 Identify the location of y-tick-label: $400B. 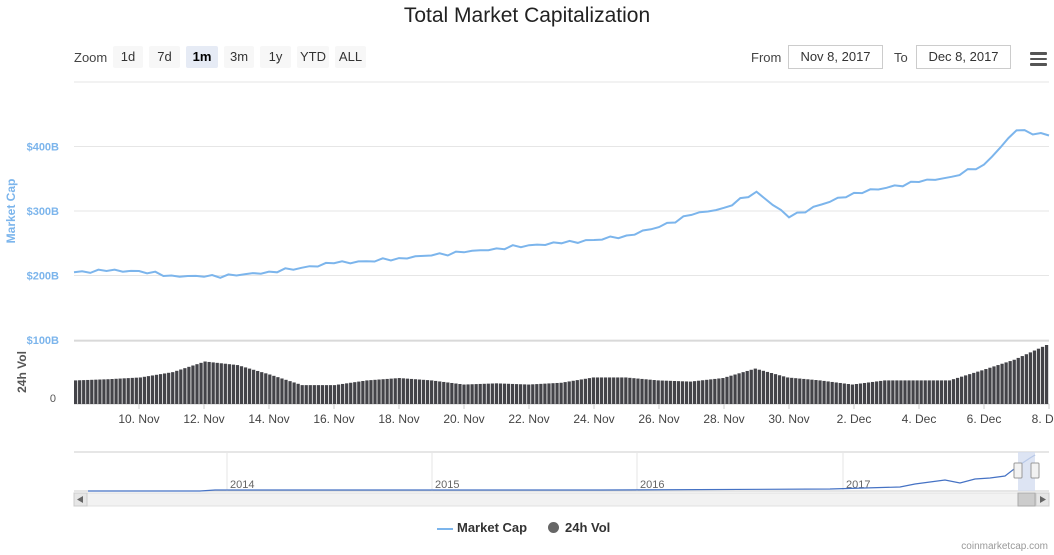
(43, 148).